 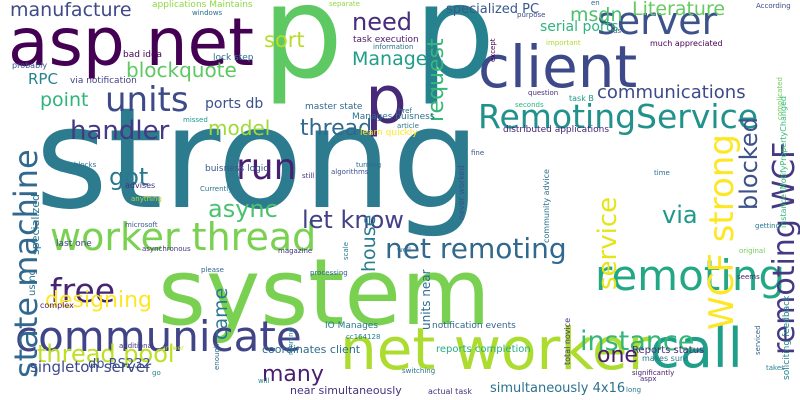 What do you see at coordinates (768, 226) in the screenshot?
I see `cloud-word: getting` at bounding box center [768, 226].